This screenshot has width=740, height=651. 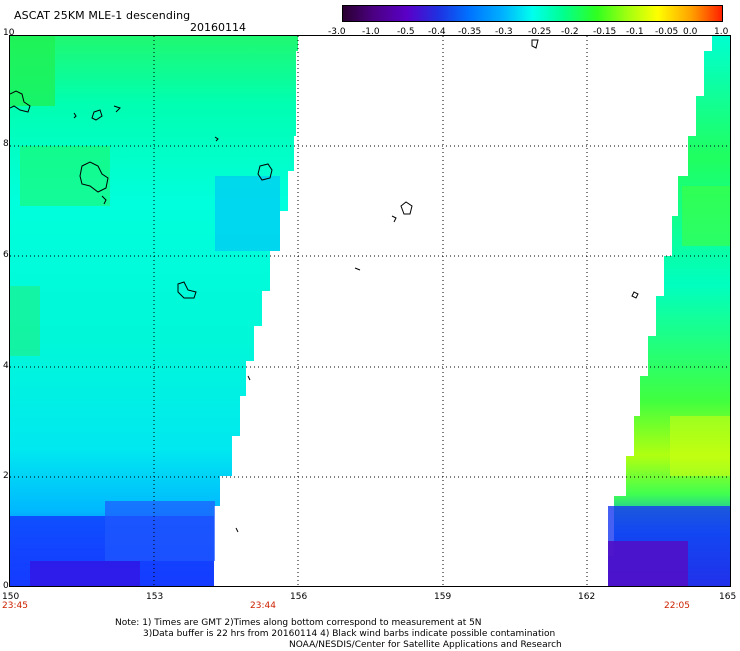 What do you see at coordinates (371, 32) in the screenshot?
I see `cb-label: -1.0` at bounding box center [371, 32].